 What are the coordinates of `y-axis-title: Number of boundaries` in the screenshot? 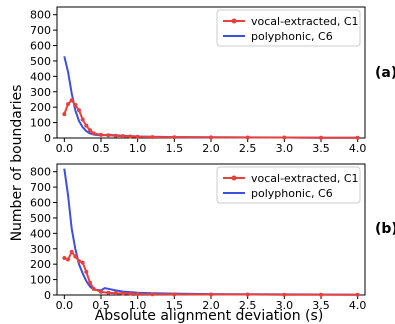 It's located at (17, 163).